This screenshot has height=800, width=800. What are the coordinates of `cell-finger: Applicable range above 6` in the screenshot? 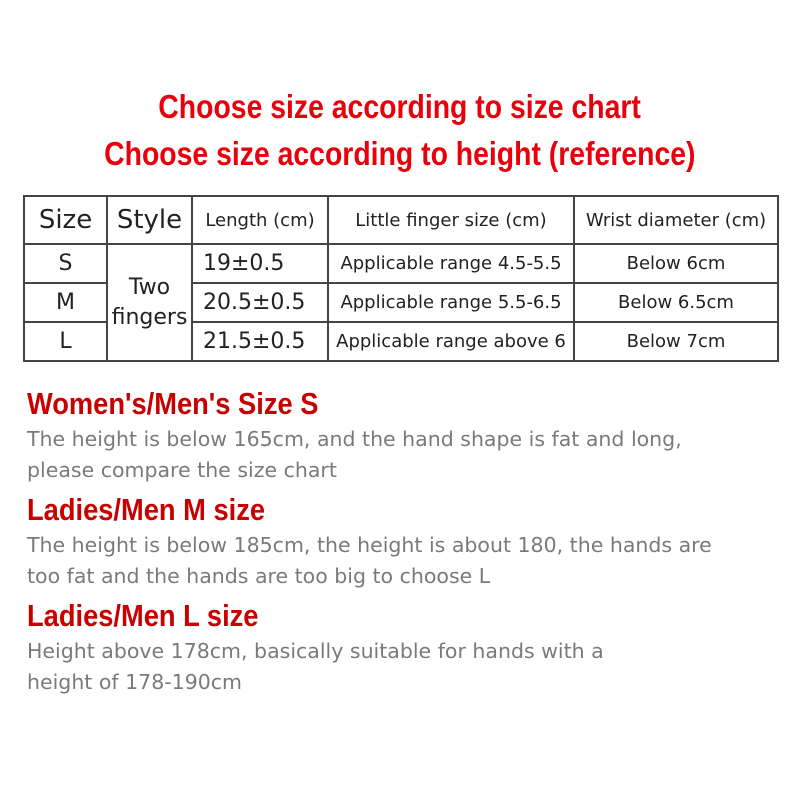 It's located at (451, 341).